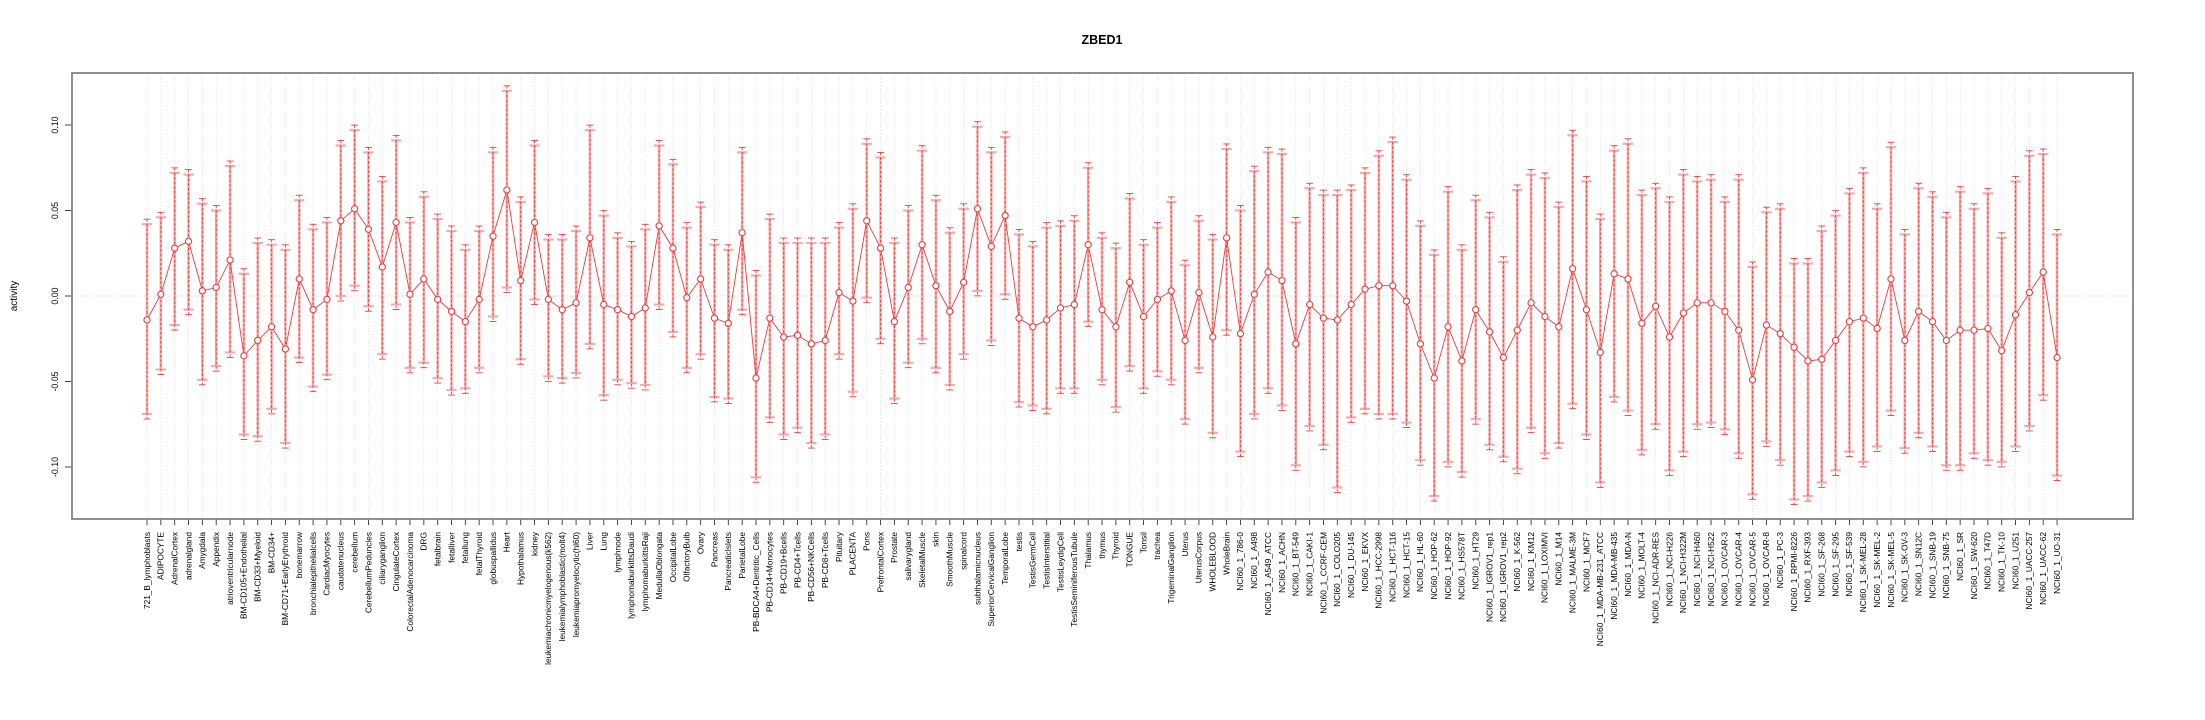 This screenshot has width=2205, height=720. Describe the element at coordinates (1974, 566) in the screenshot. I see `x-tick-label: NCI60_1_SW-620` at that location.